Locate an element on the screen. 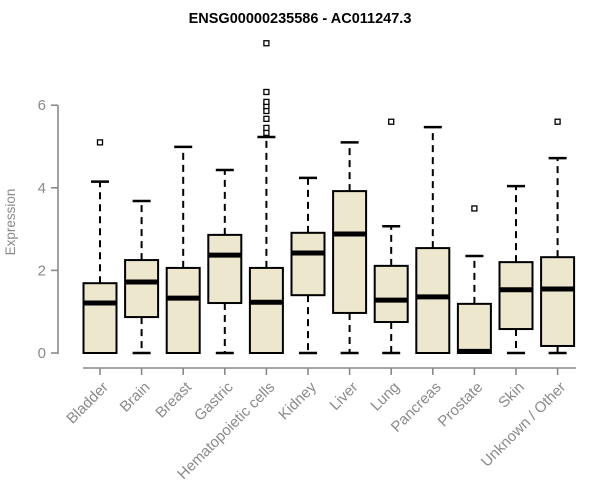 The height and width of the screenshot is (500, 600). box-unknown-other is located at coordinates (558, 236).